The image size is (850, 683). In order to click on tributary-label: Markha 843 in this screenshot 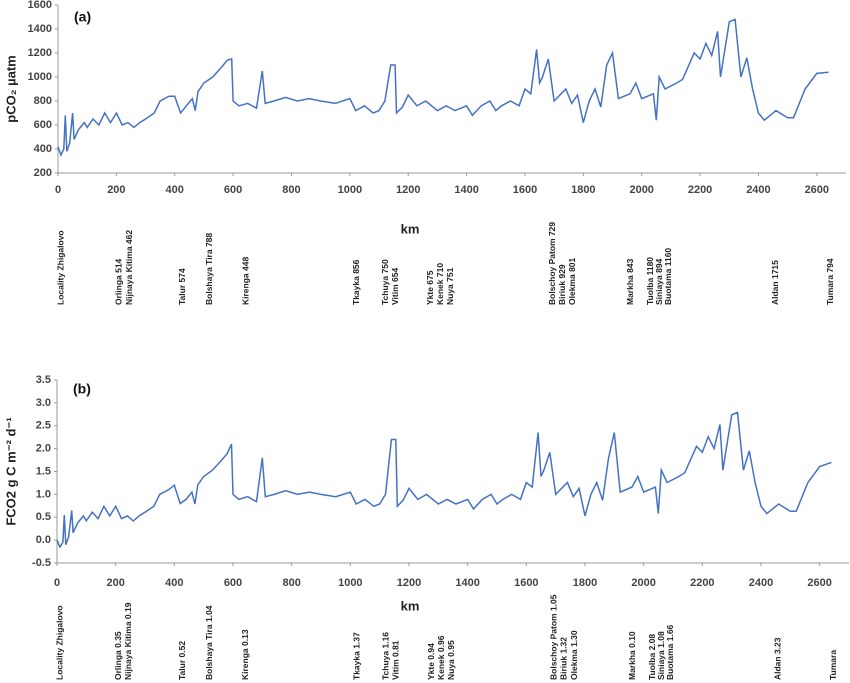, I will do `click(630, 281)`.